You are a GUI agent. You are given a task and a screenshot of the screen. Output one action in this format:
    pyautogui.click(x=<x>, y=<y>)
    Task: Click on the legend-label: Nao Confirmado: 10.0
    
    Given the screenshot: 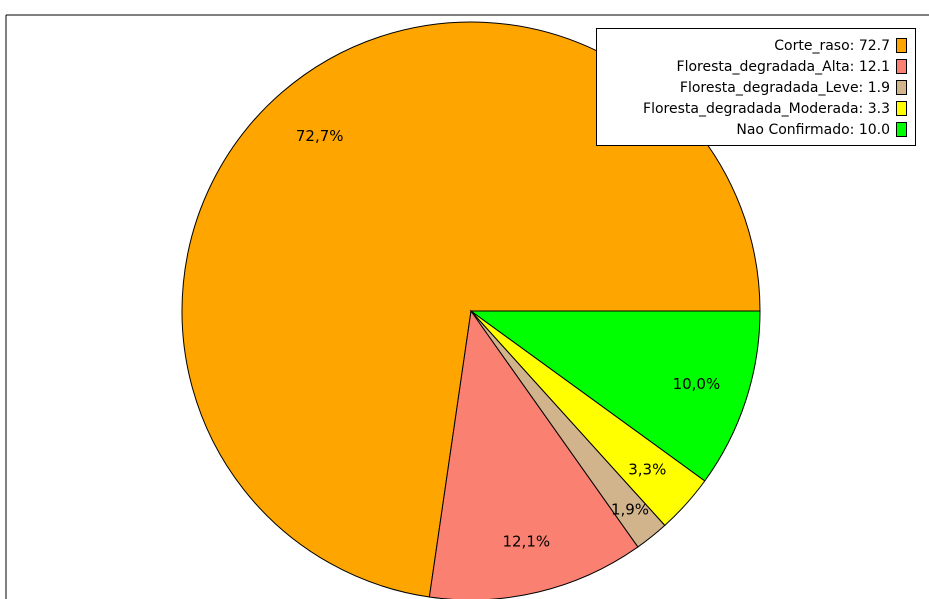 What is the action you would take?
    pyautogui.click(x=813, y=129)
    